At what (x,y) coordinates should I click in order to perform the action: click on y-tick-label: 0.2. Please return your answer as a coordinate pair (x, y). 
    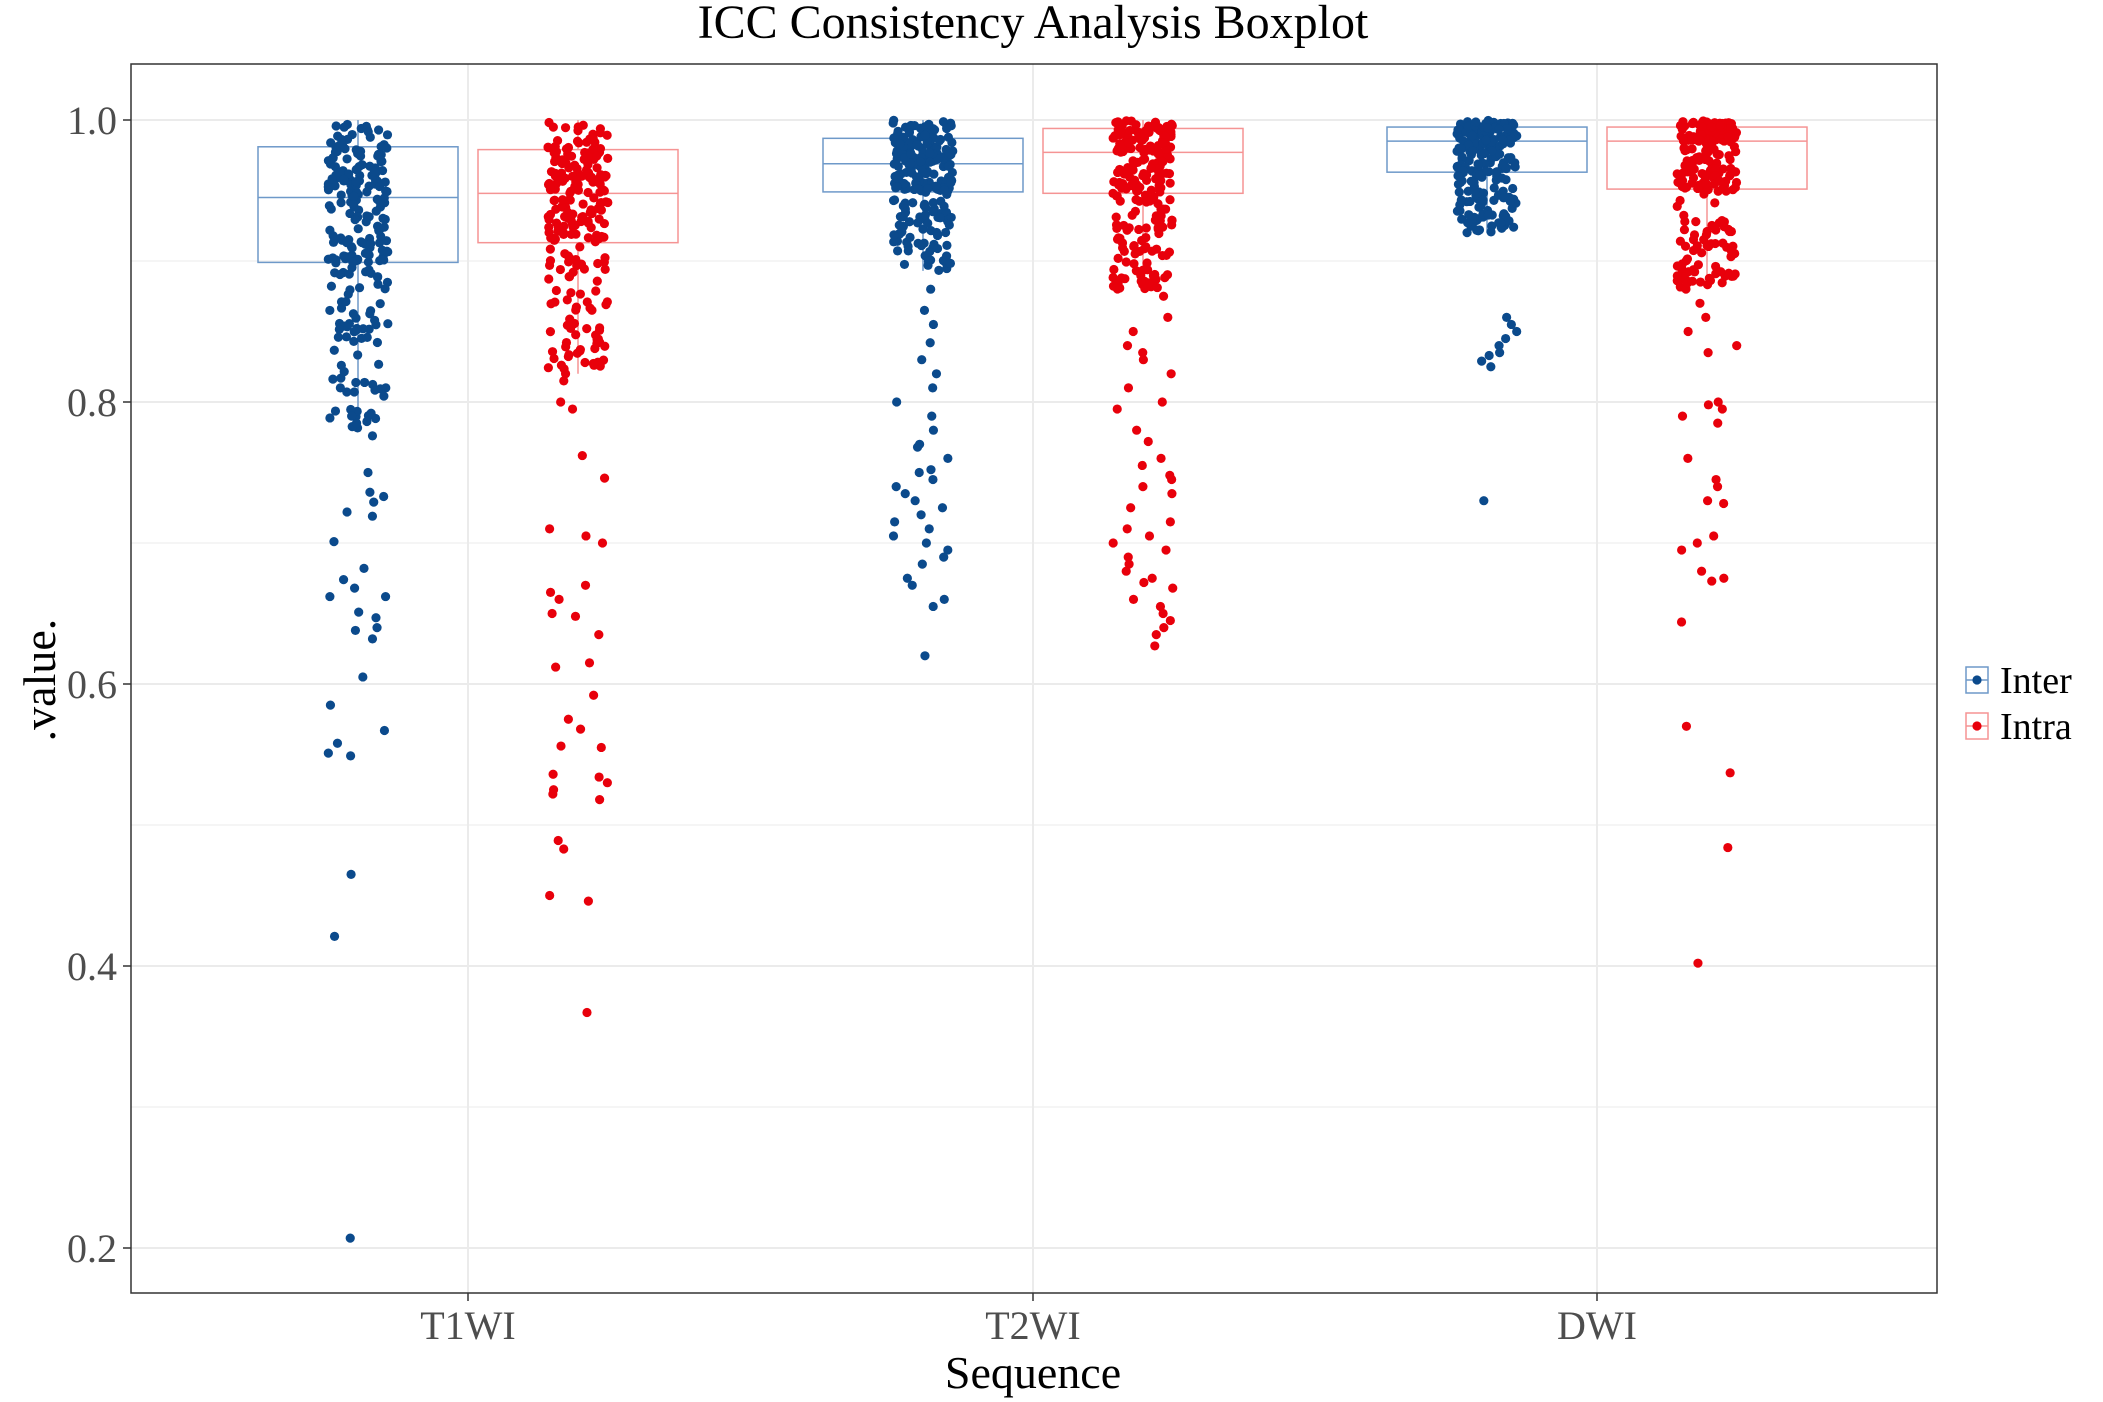
    Looking at the image, I should click on (92, 1248).